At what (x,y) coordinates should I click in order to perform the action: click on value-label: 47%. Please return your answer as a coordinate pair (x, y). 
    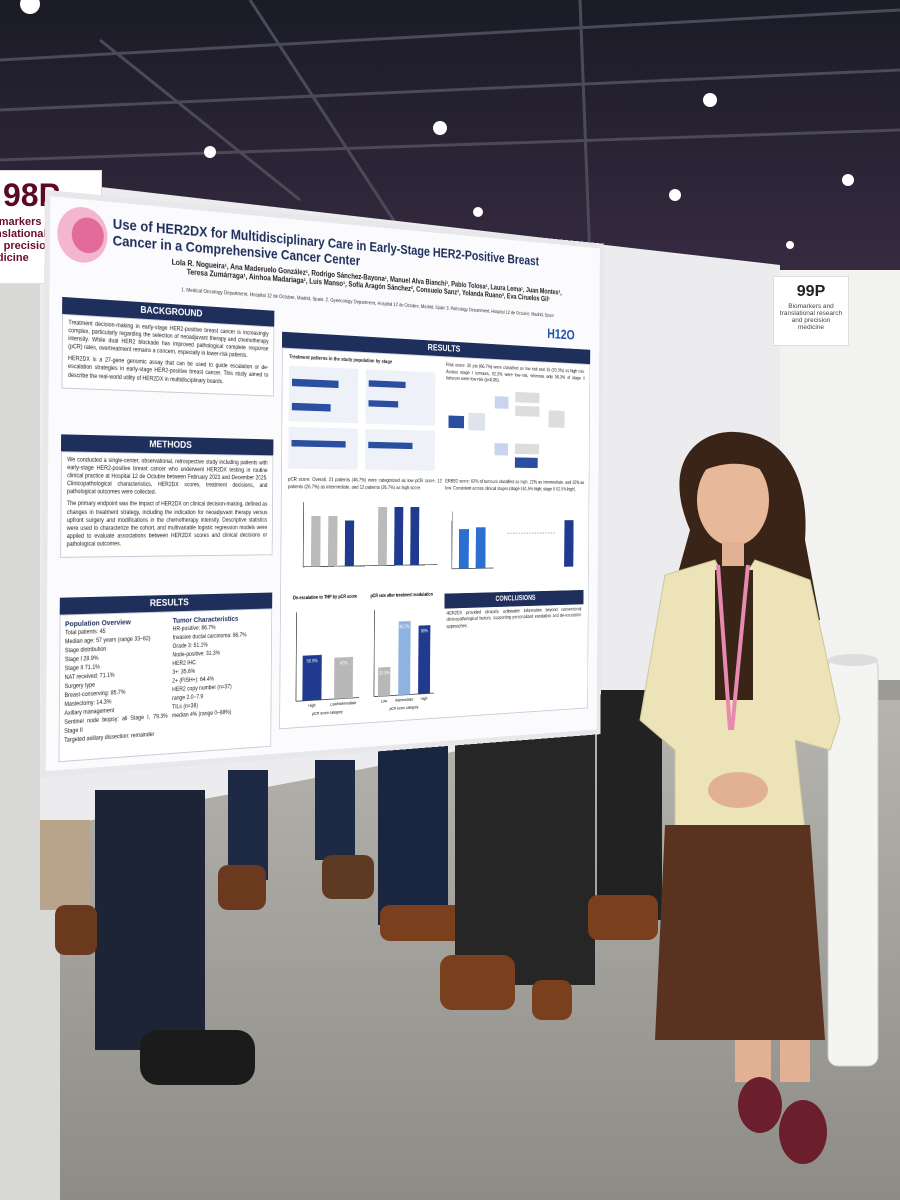
    Looking at the image, I should click on (344, 664).